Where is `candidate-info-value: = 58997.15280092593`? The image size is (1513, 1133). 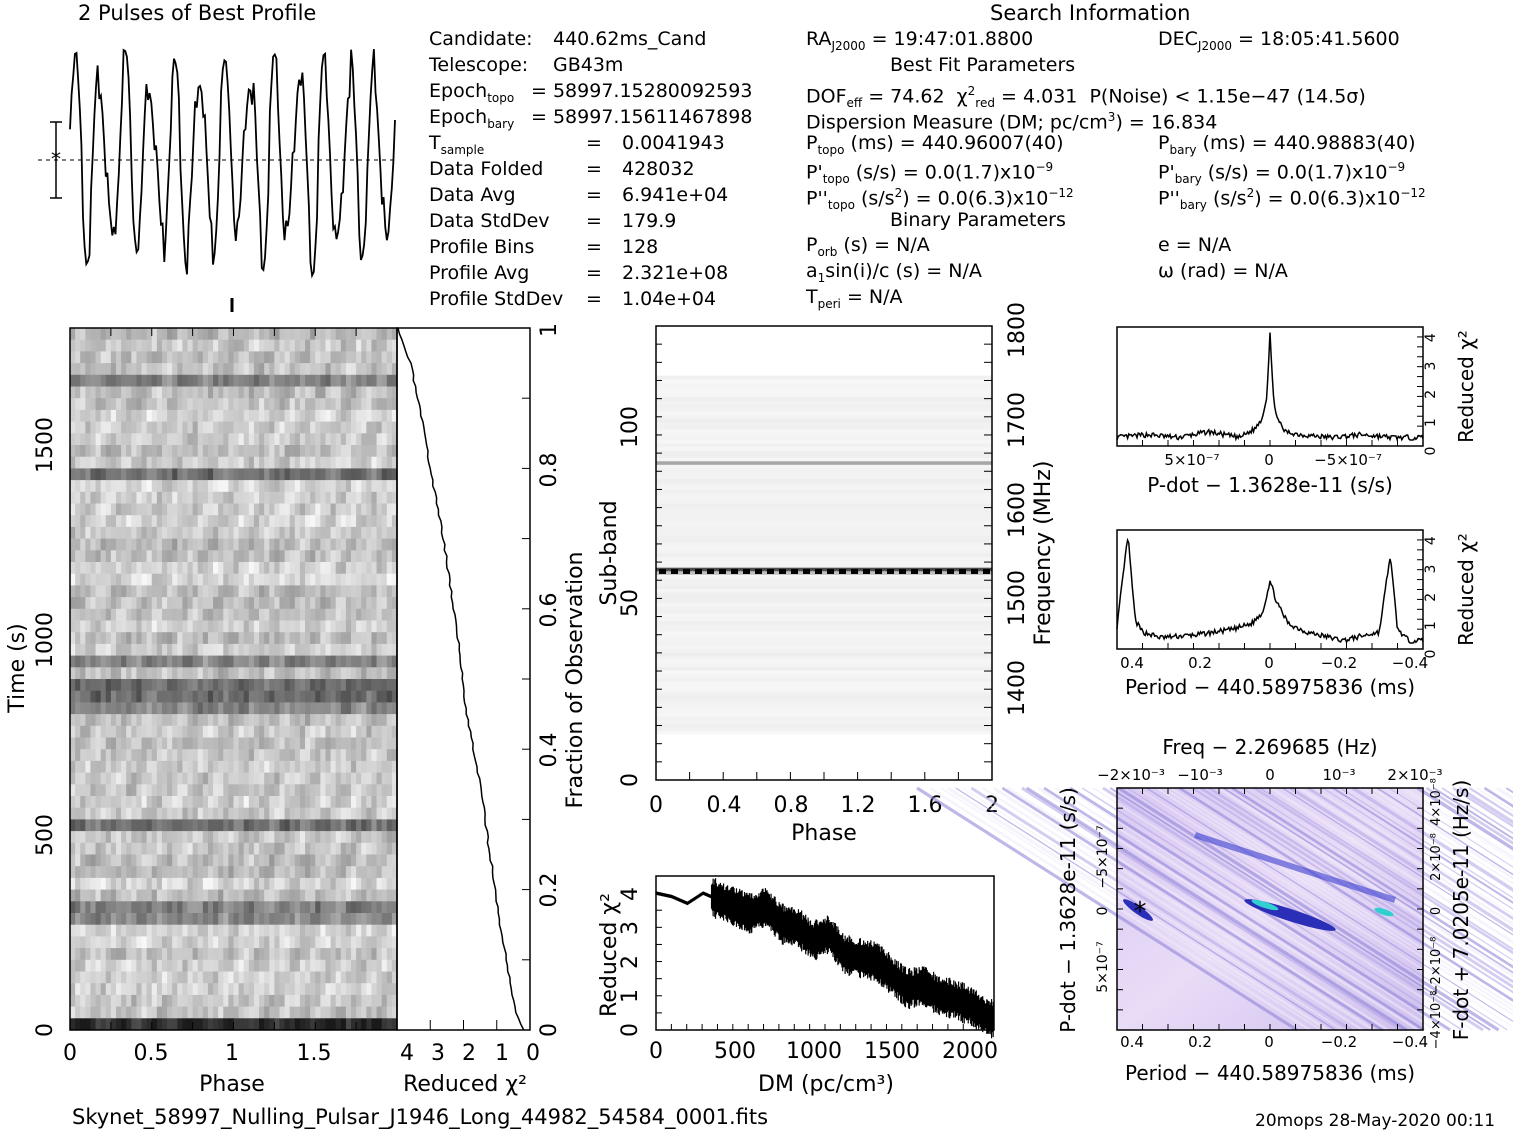
candidate-info-value: = 58997.15280092593 is located at coordinates (642, 91).